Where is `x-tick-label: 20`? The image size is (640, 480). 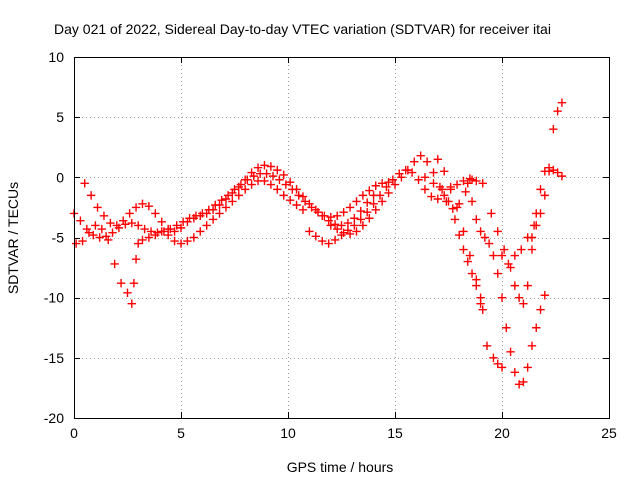 x-tick-label: 20 is located at coordinates (502, 433).